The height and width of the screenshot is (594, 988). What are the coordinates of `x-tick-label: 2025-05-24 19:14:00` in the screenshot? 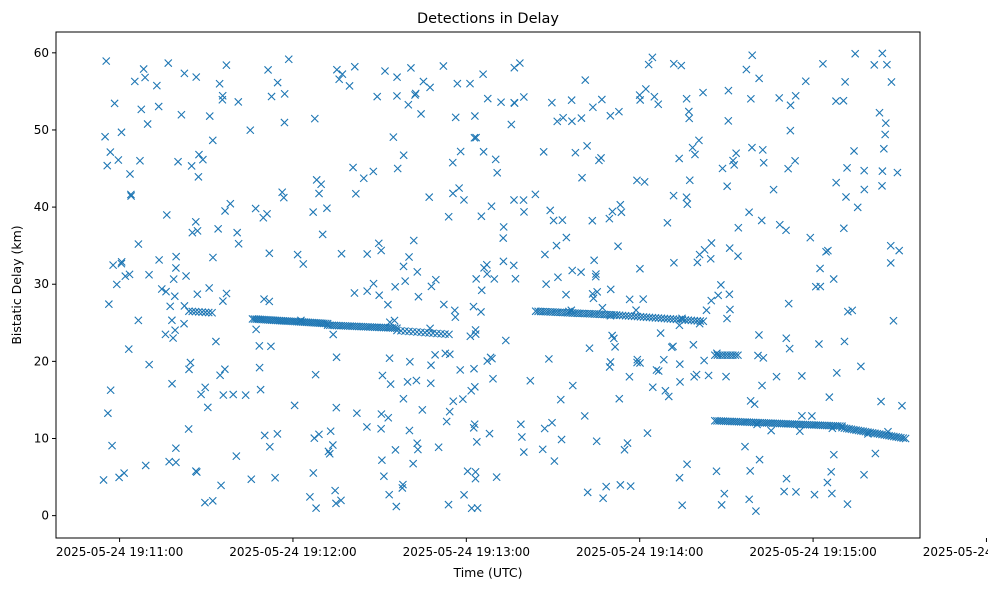 It's located at (639, 552).